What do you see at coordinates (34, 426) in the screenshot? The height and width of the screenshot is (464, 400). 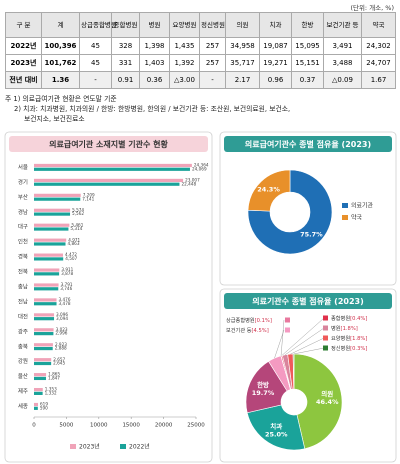 I see `x-tick-label: 0` at bounding box center [34, 426].